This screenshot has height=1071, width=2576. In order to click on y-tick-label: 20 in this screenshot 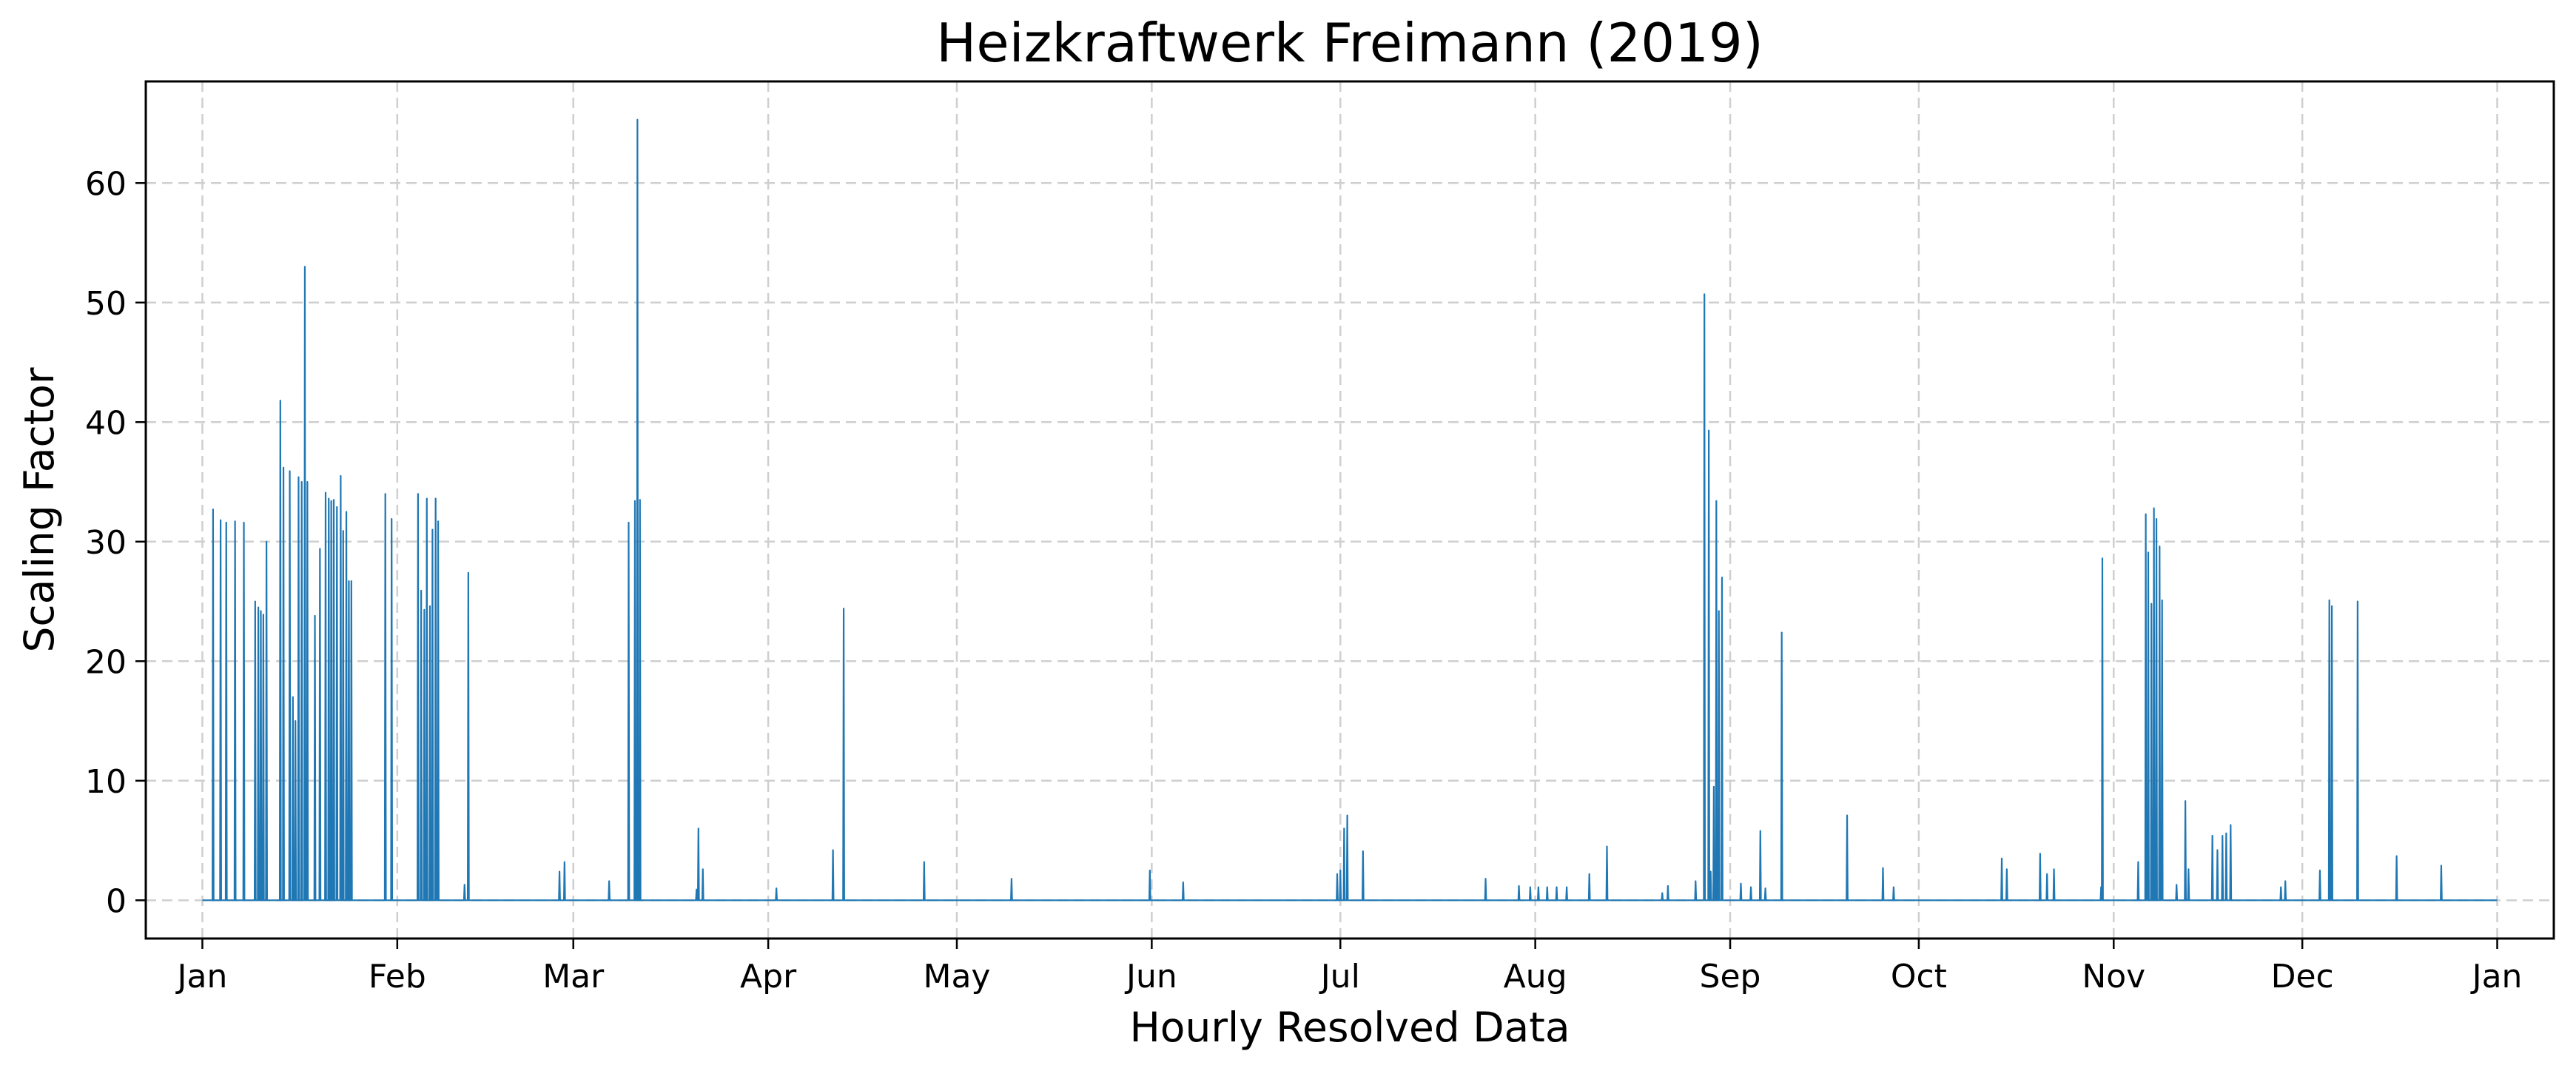, I will do `click(106, 662)`.